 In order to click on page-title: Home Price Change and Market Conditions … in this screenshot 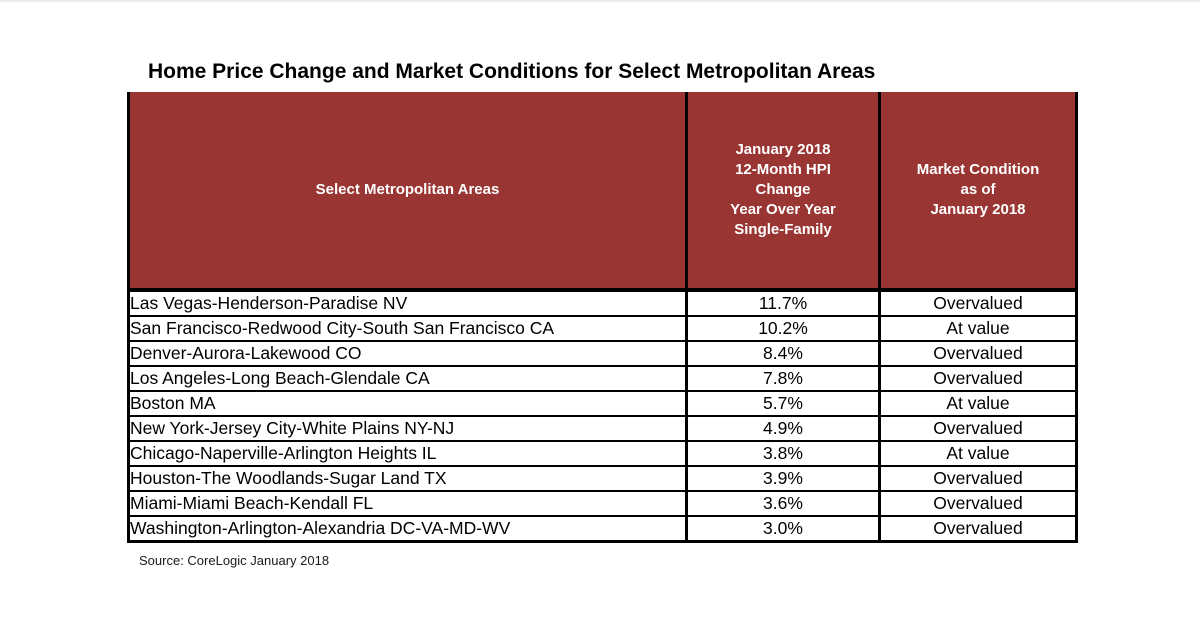, I will do `click(512, 71)`.